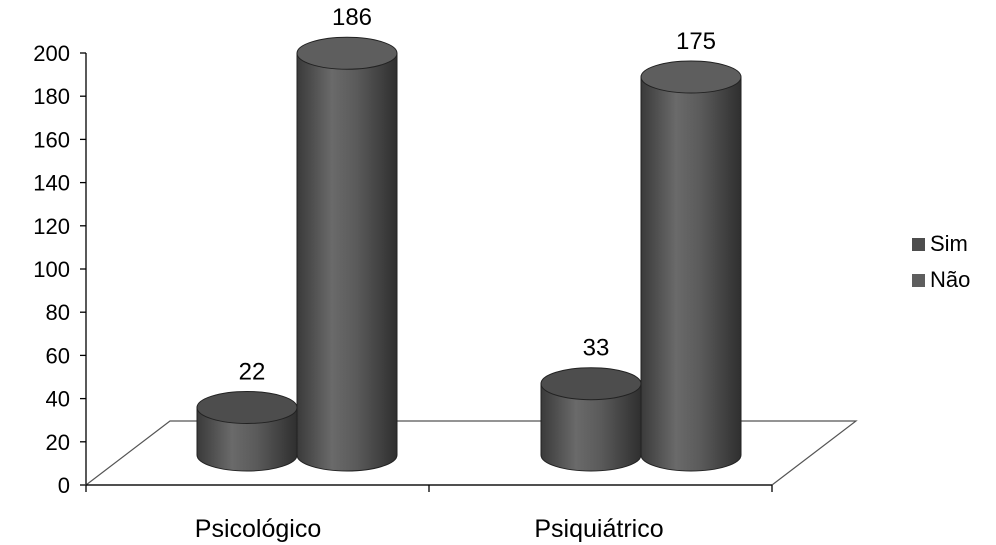 This screenshot has width=996, height=545. Describe the element at coordinates (258, 529) in the screenshot. I see `x-category-label: Psicológico` at that location.